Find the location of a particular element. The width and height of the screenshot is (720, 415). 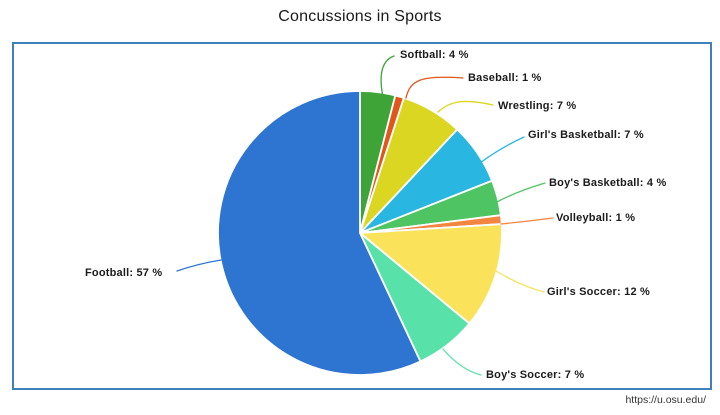

pie-slice-girl-s-soccer is located at coordinates (431, 274).